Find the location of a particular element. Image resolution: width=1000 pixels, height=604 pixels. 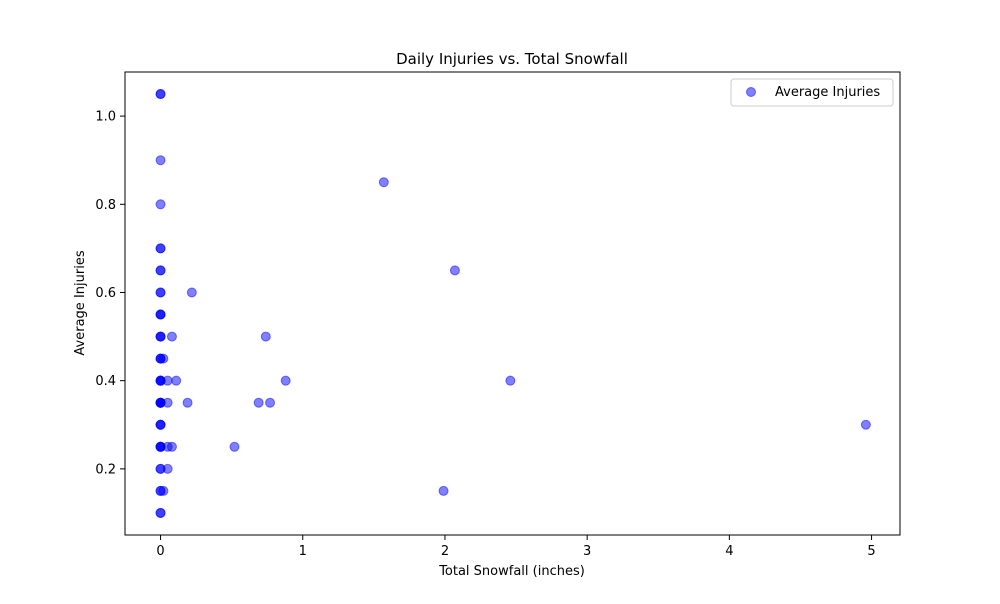

y-tick-label: 0.8 is located at coordinates (105, 205).